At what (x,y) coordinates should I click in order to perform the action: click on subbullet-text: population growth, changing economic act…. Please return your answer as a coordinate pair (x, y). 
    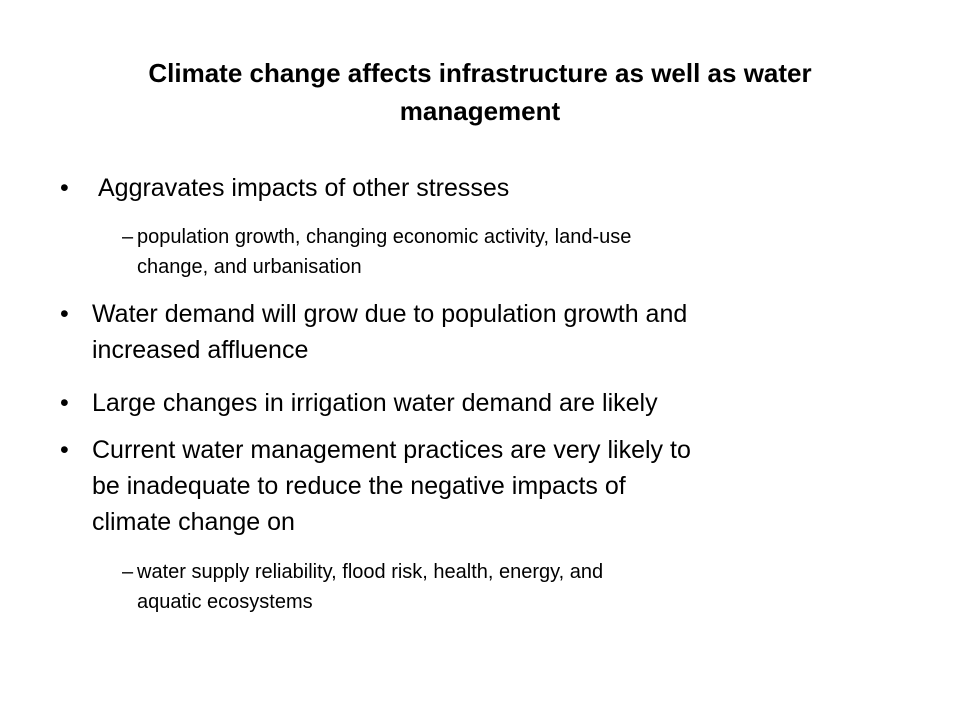
    Looking at the image, I should click on (384, 237).